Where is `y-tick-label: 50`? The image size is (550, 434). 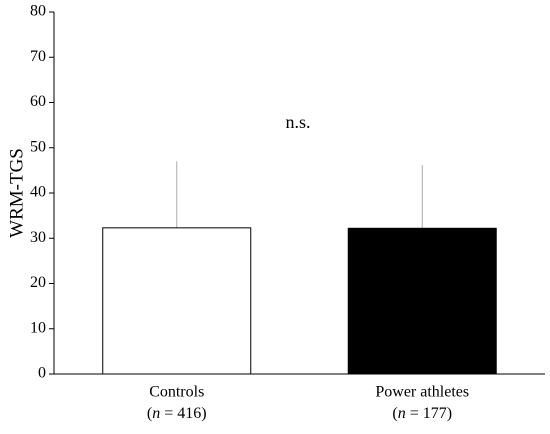 y-tick-label: 50 is located at coordinates (38, 146).